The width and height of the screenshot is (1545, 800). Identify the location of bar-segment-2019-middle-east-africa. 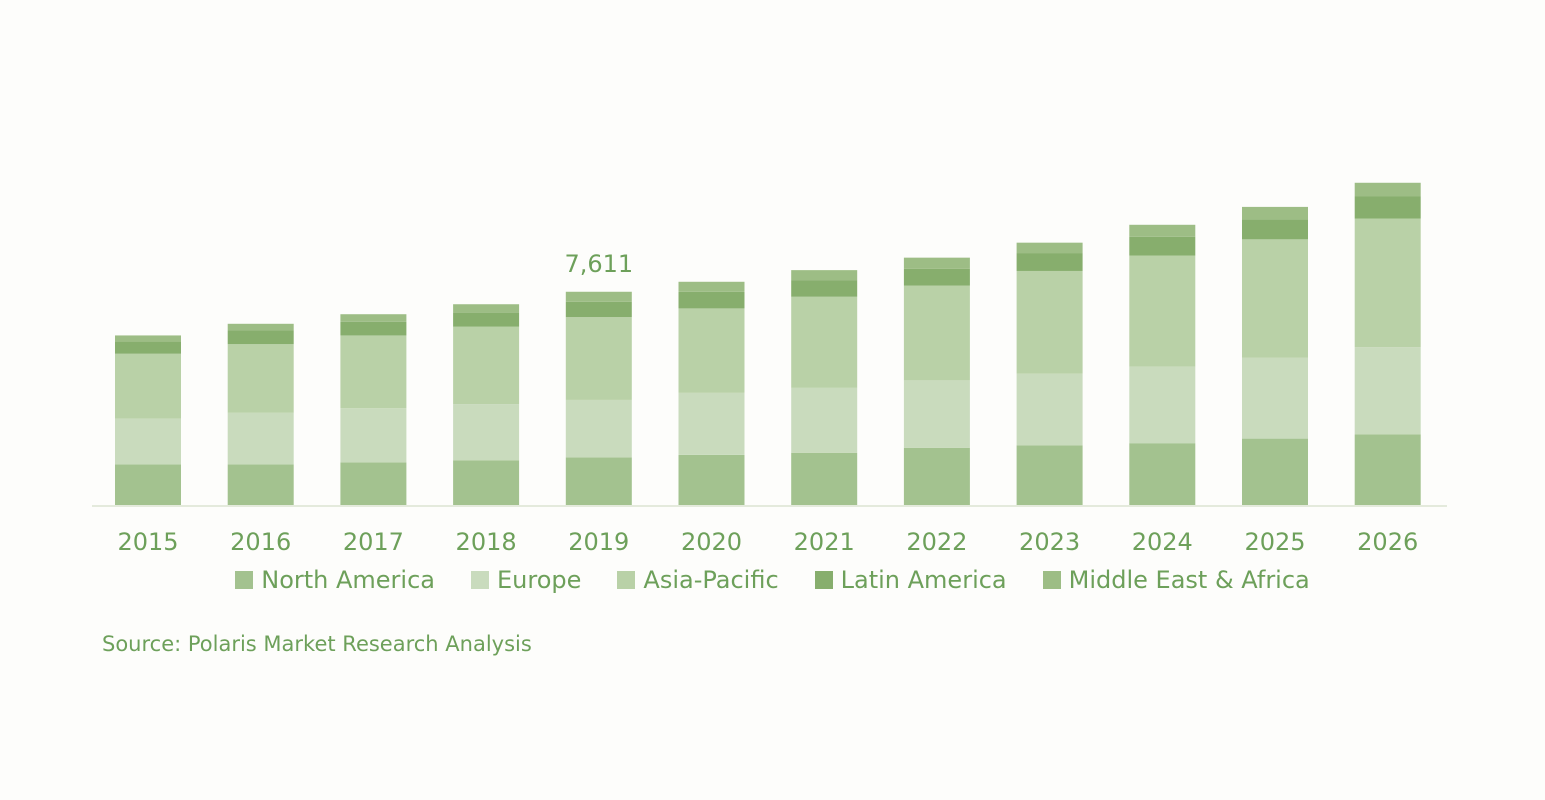
(598, 296).